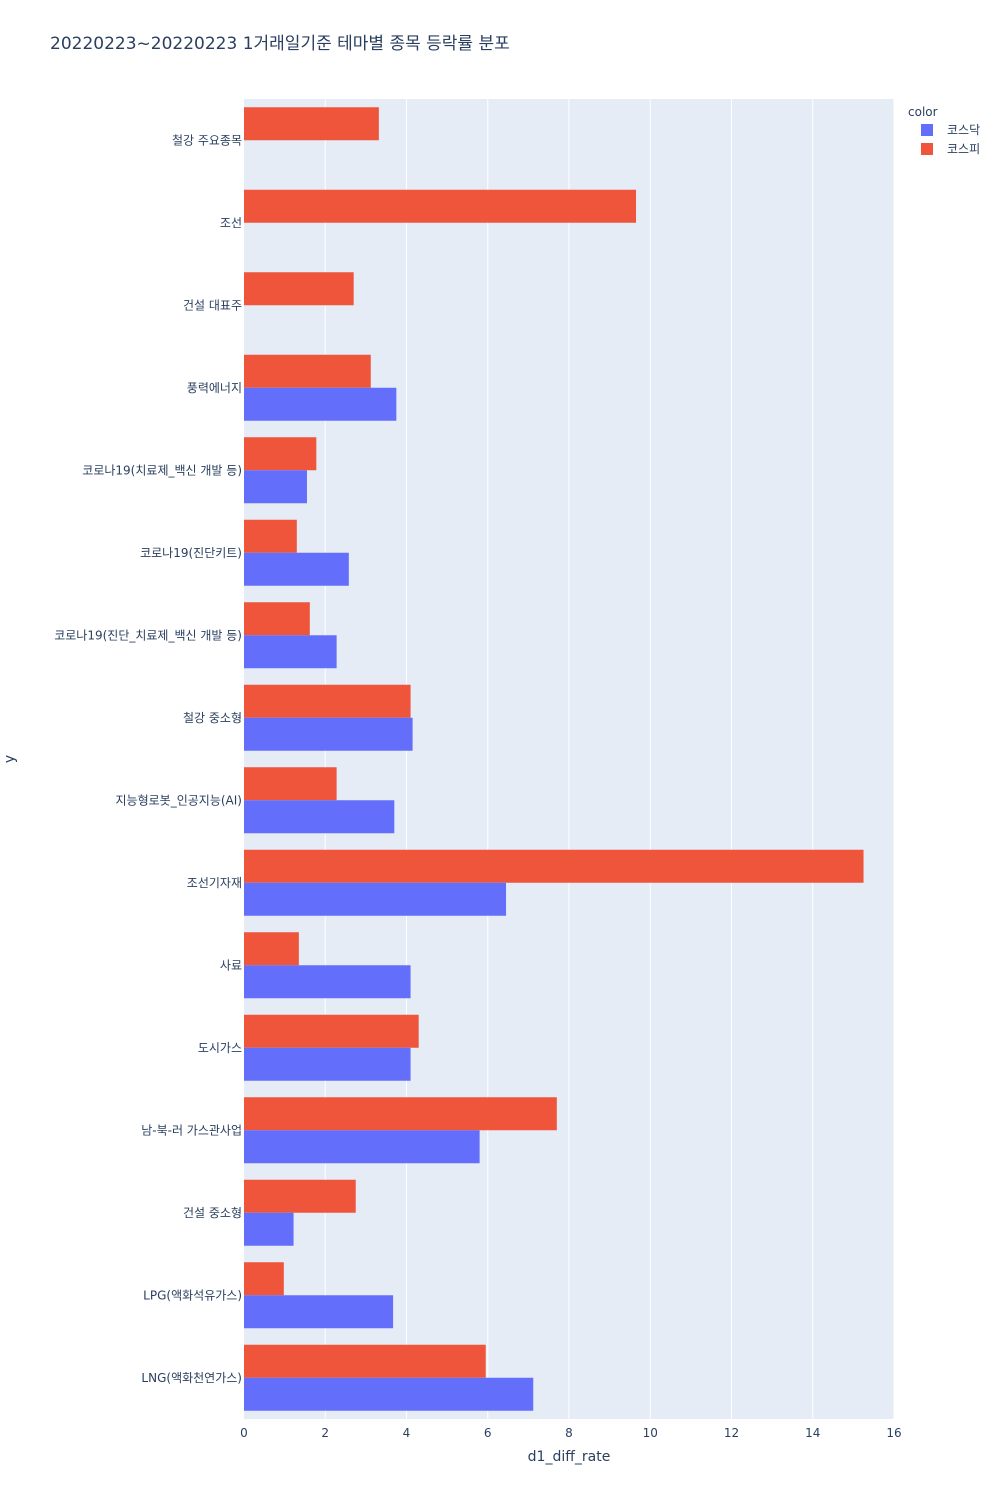 The height and width of the screenshot is (1500, 1000). I want to click on y-tick-label: 철강 중소형, so click(212, 718).